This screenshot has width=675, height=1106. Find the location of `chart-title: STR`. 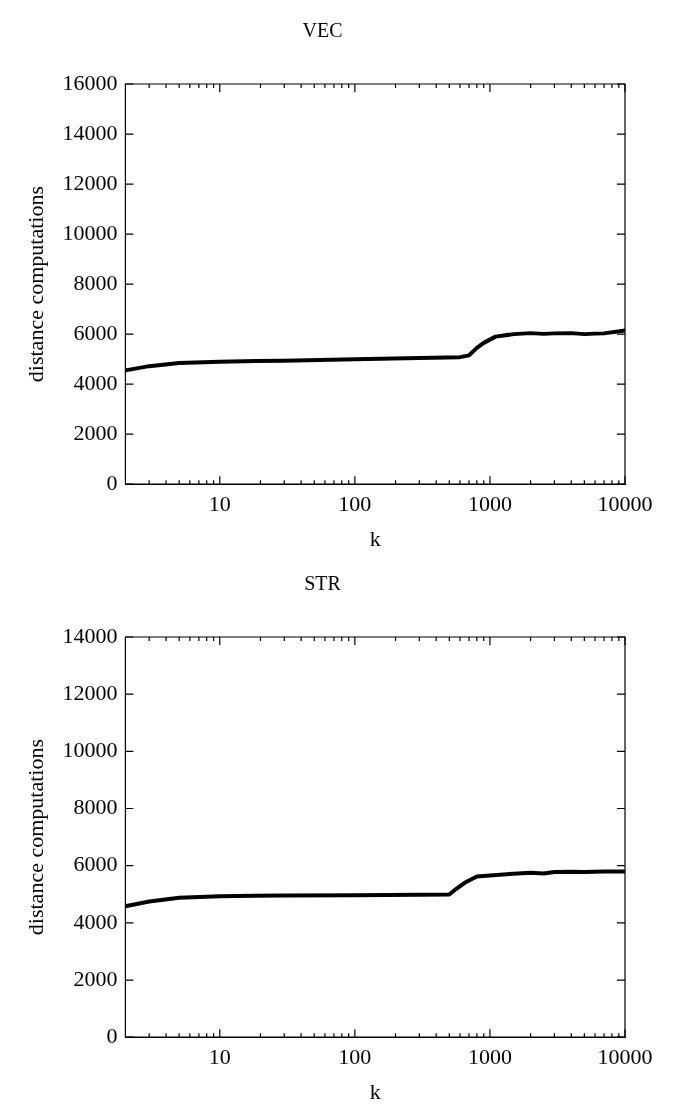

chart-title: STR is located at coordinates (323, 583).